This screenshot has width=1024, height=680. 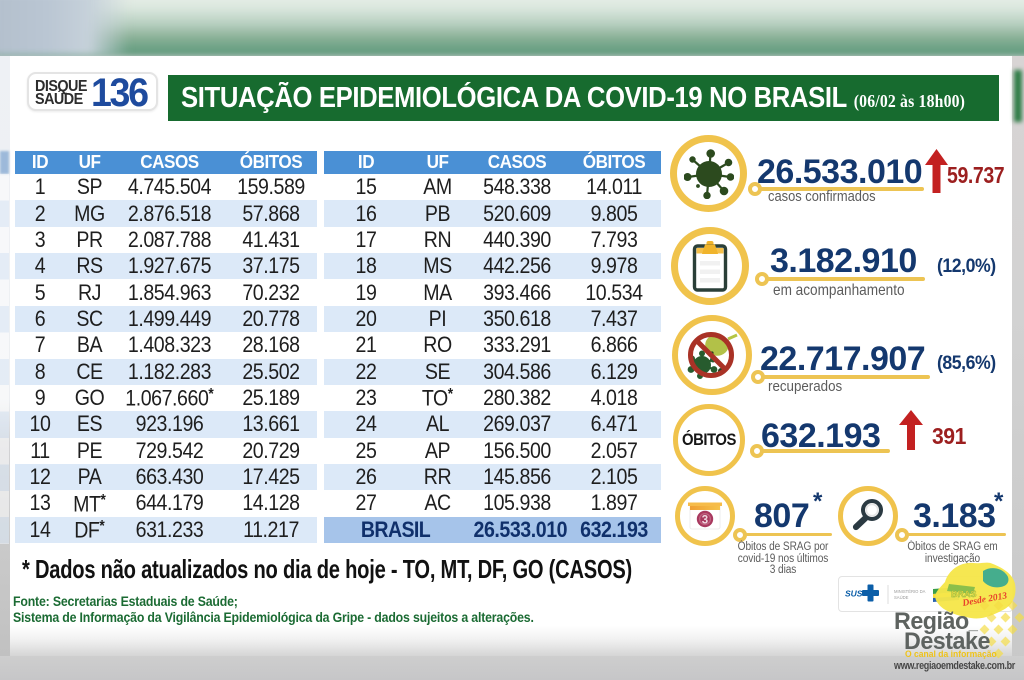 What do you see at coordinates (901, 597) in the screenshot?
I see `svg-text: SAÚDE` at bounding box center [901, 597].